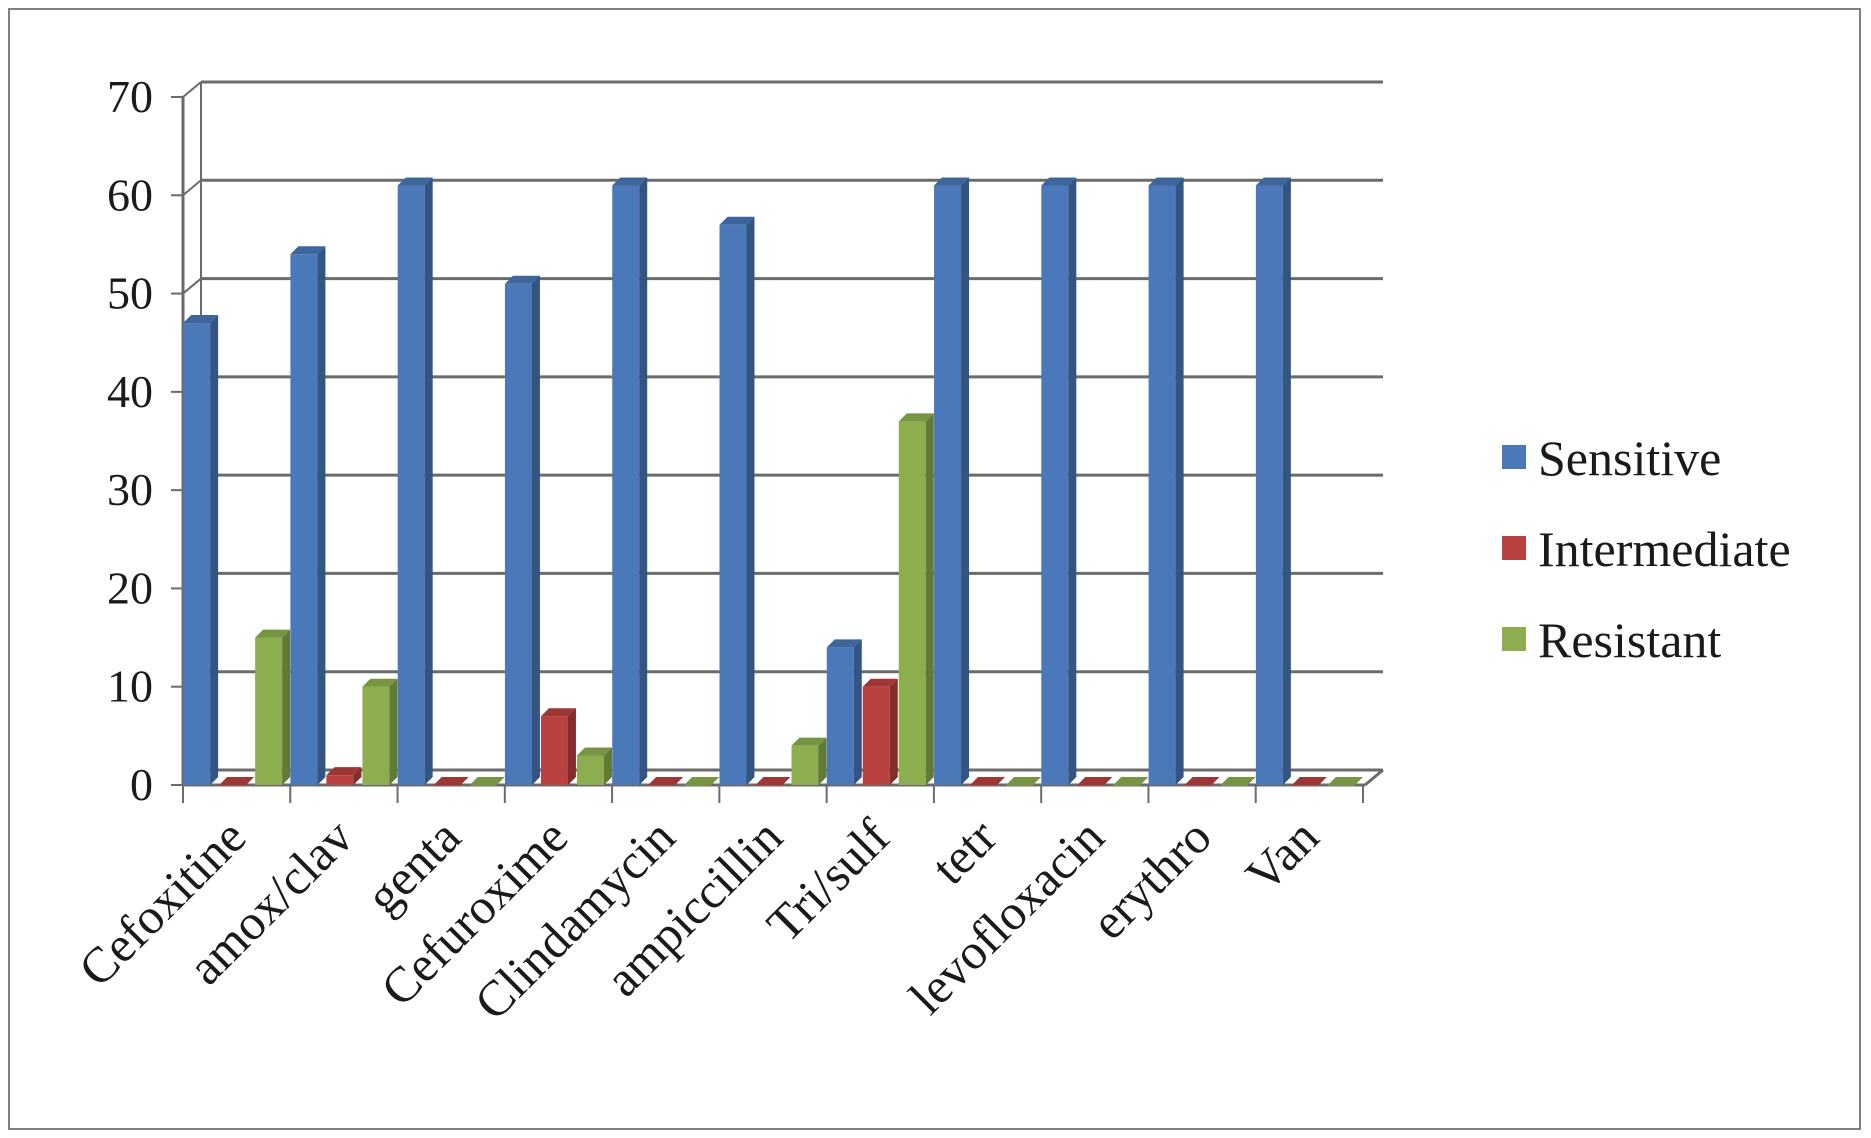 Image resolution: width=1871 pixels, height=1138 pixels. Describe the element at coordinates (130, 293) in the screenshot. I see `y-tick-label: 50` at that location.